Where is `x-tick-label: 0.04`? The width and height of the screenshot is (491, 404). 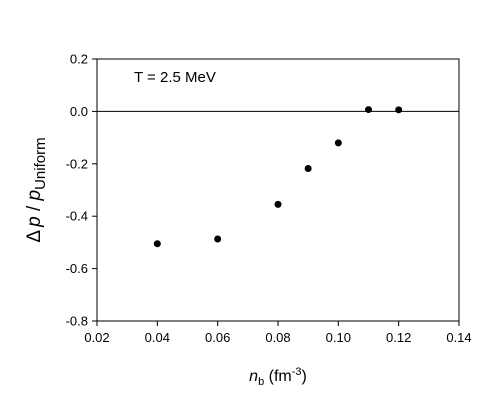
x-tick-label: 0.04 is located at coordinates (157, 337).